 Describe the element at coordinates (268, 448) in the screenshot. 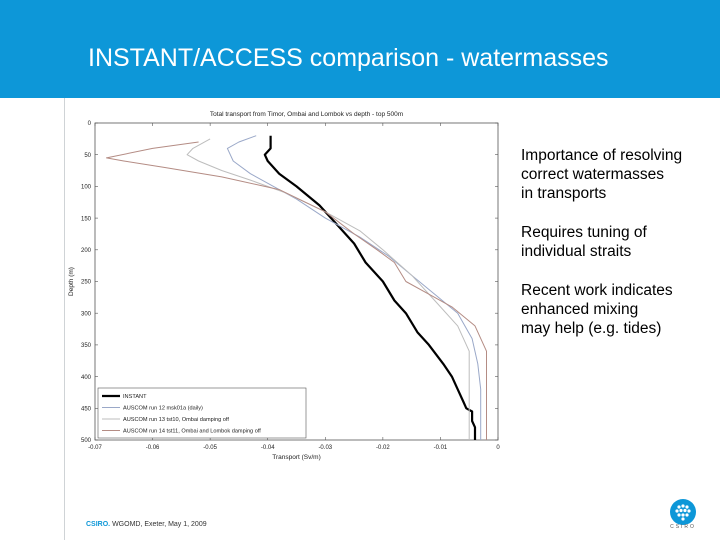

I see `x-tick-label: -0.04` at that location.